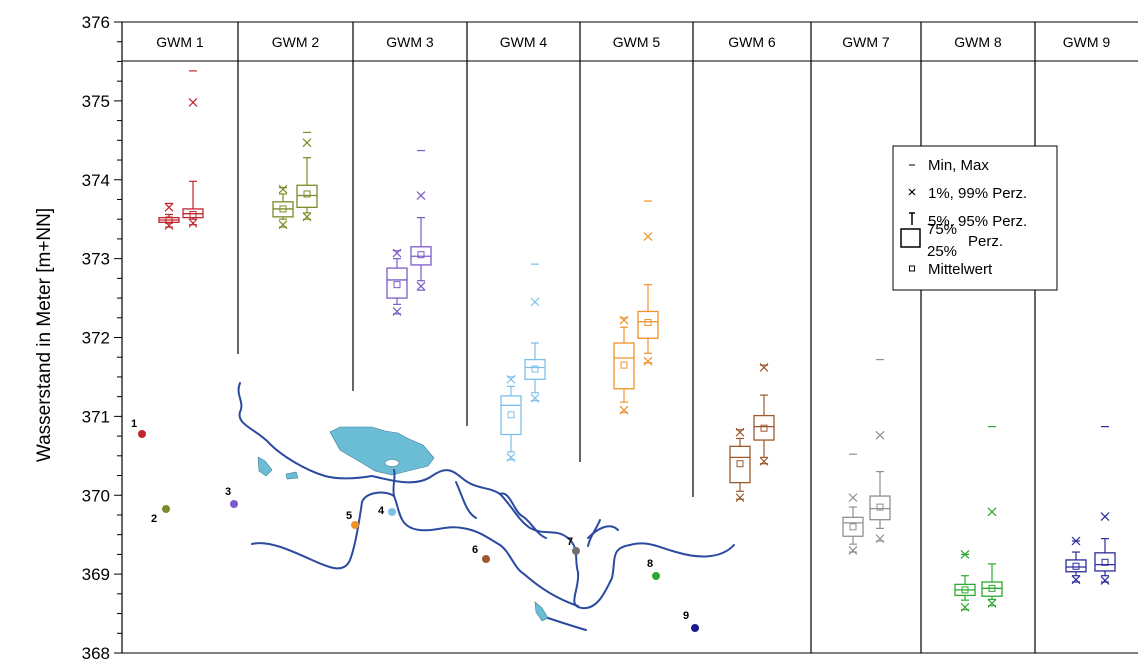 This screenshot has height=659, width=1138. What do you see at coordinates (912, 192) in the screenshot?
I see `legend-symbol-cross` at bounding box center [912, 192].